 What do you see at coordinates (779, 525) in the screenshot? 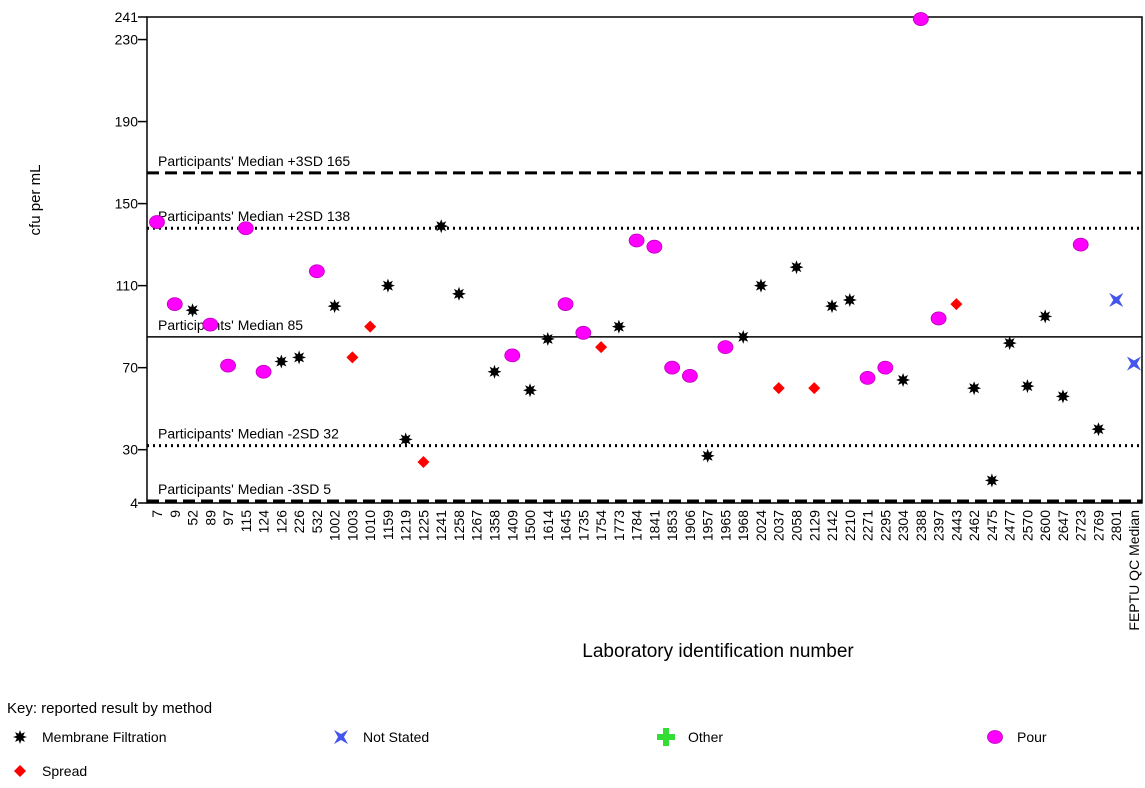
I see `x-tick-label: 2037` at bounding box center [779, 525].